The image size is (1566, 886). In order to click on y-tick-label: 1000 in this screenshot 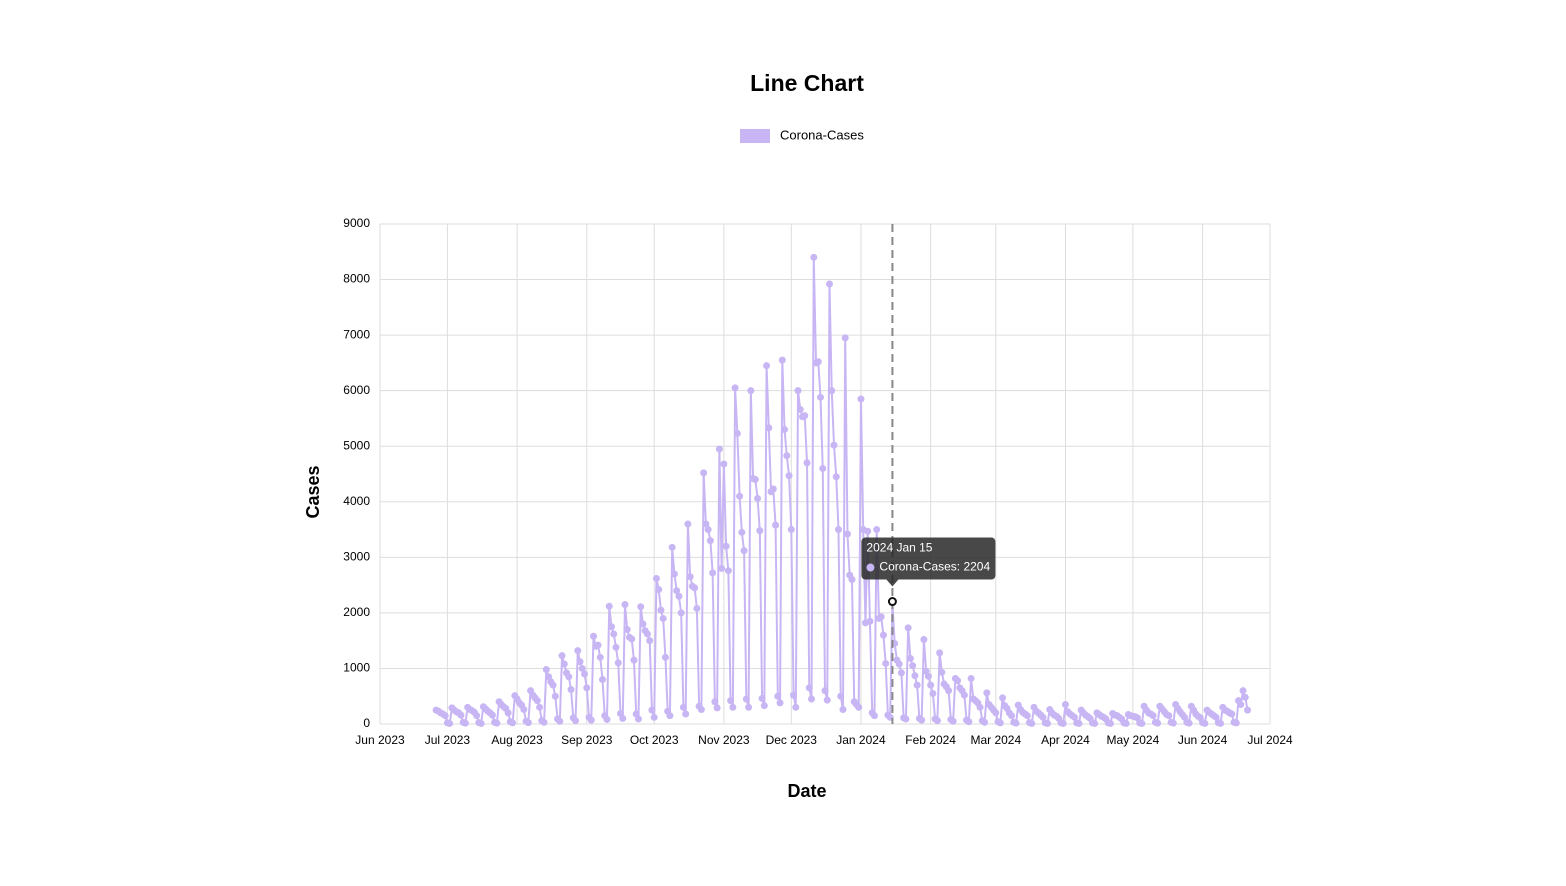, I will do `click(356, 668)`.